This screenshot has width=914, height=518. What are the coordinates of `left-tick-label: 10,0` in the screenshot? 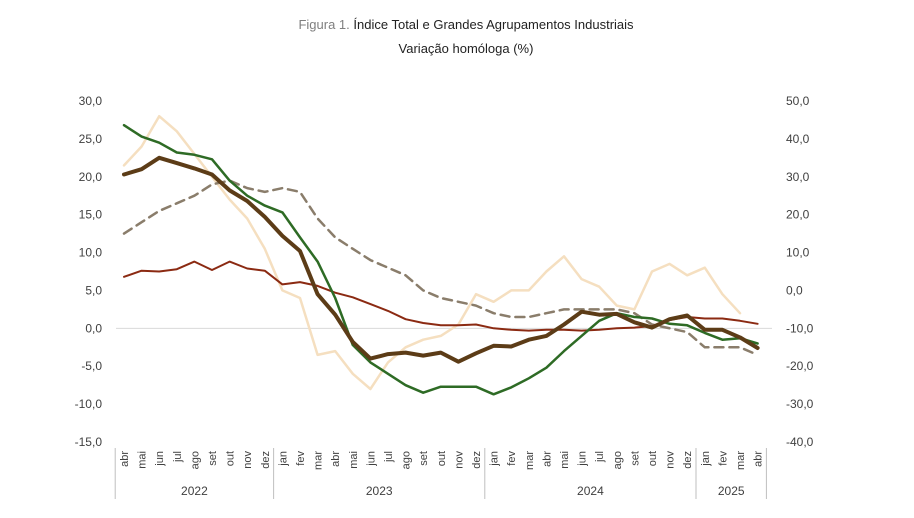 It's located at (91, 253).